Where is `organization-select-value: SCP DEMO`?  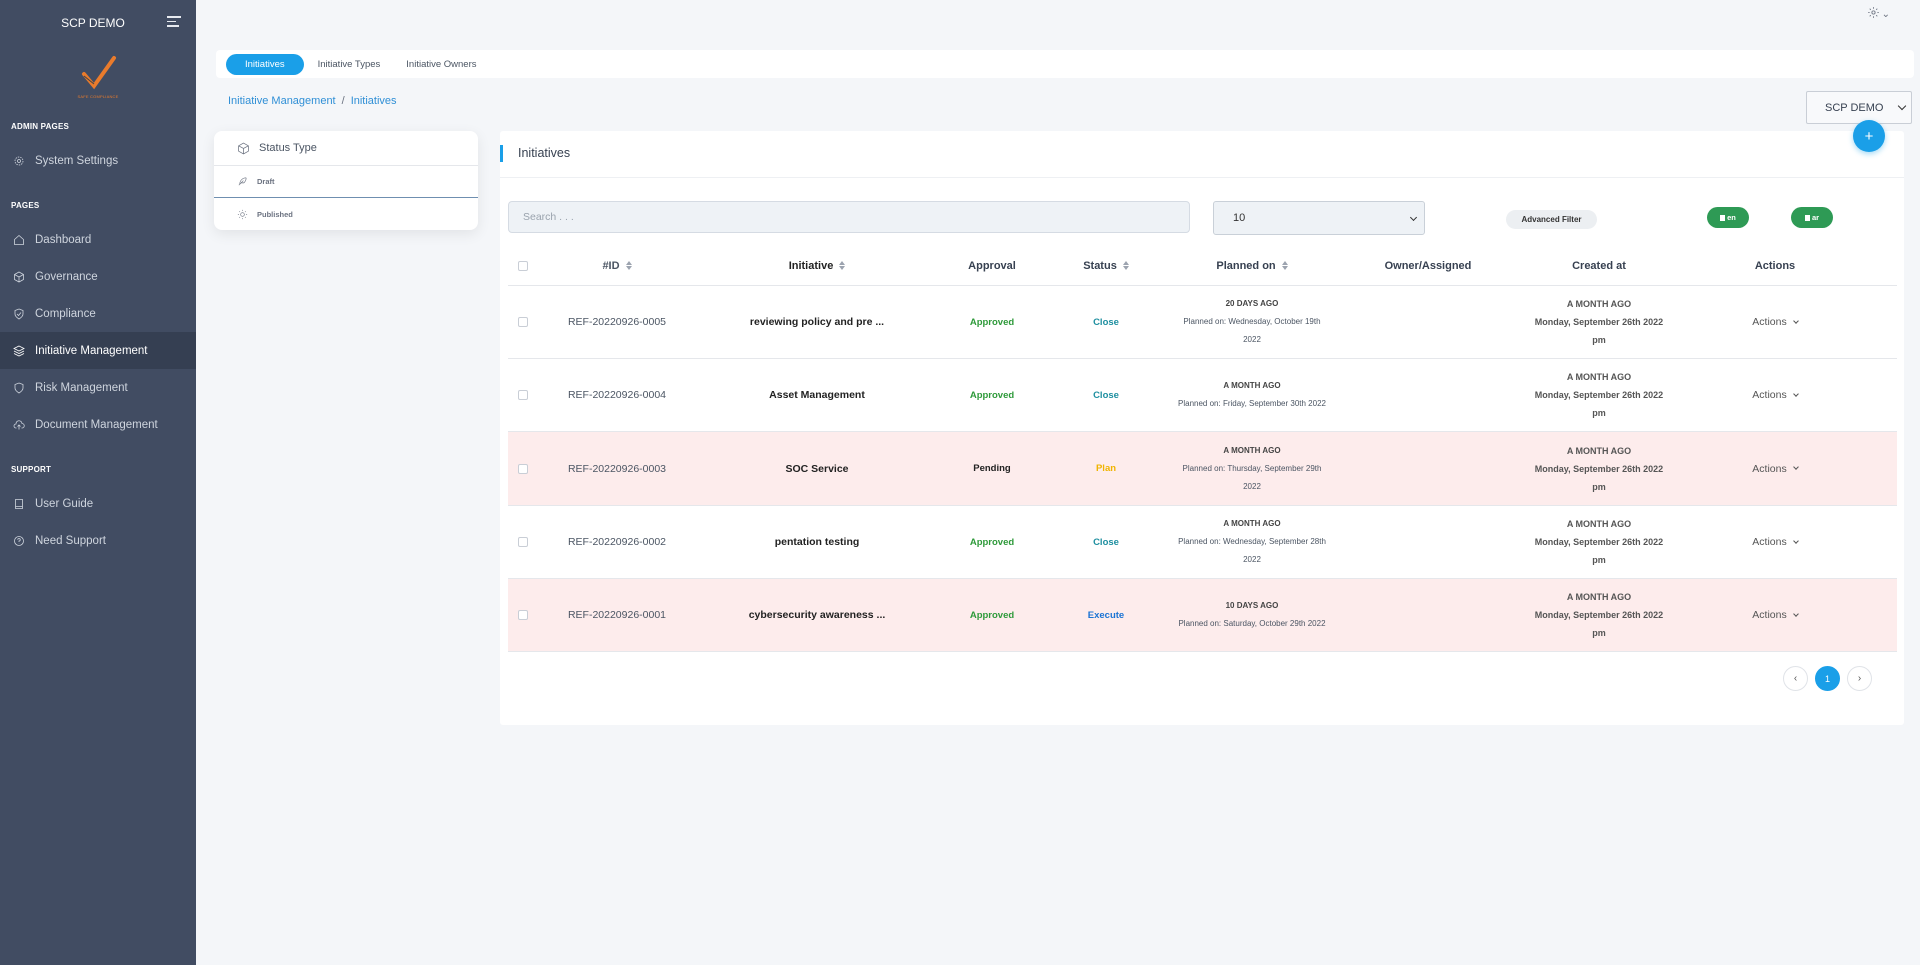 organization-select-value: SCP DEMO is located at coordinates (1854, 107).